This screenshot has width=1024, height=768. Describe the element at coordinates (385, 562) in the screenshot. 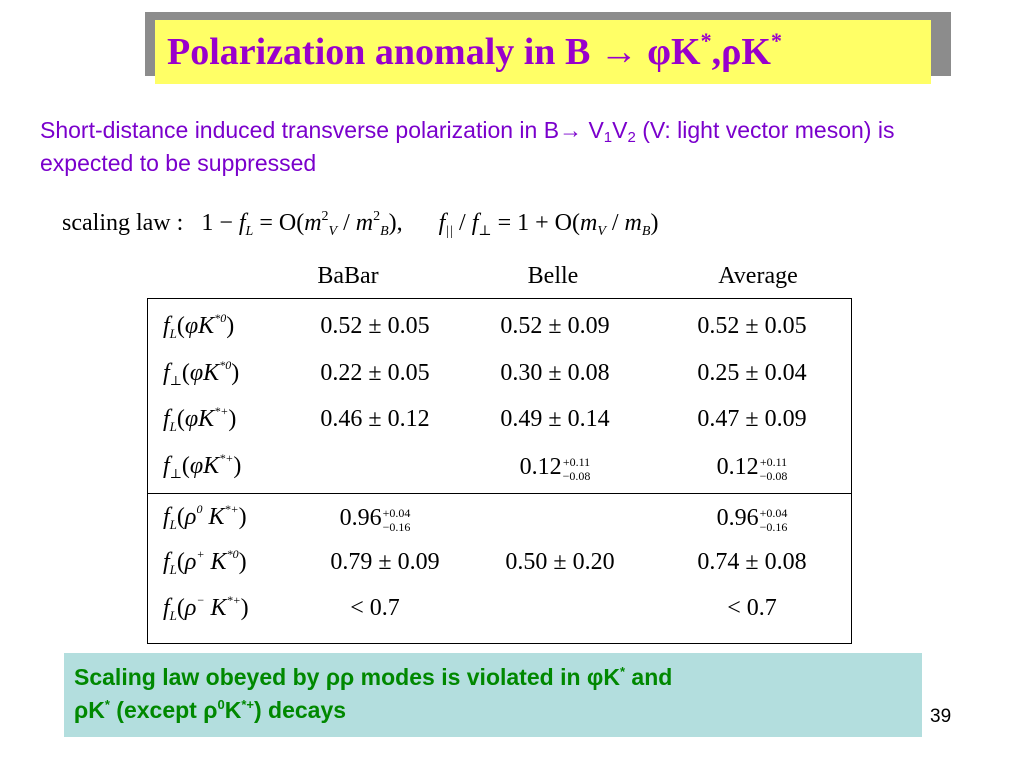

I see `babar-value: 0.79 ± 0.09` at that location.